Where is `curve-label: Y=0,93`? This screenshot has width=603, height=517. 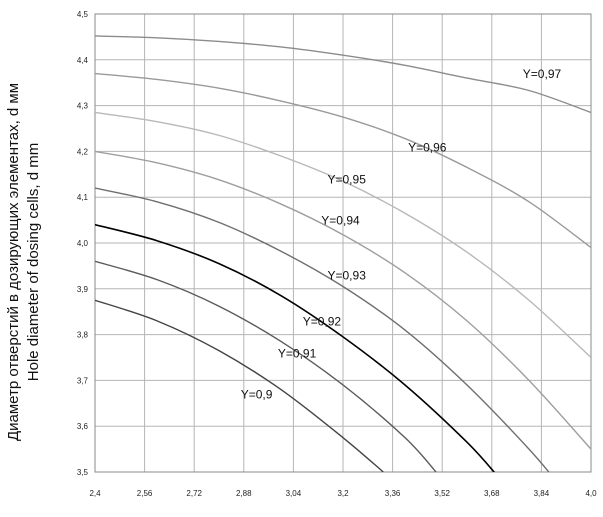 curve-label: Y=0,93 is located at coordinates (347, 276).